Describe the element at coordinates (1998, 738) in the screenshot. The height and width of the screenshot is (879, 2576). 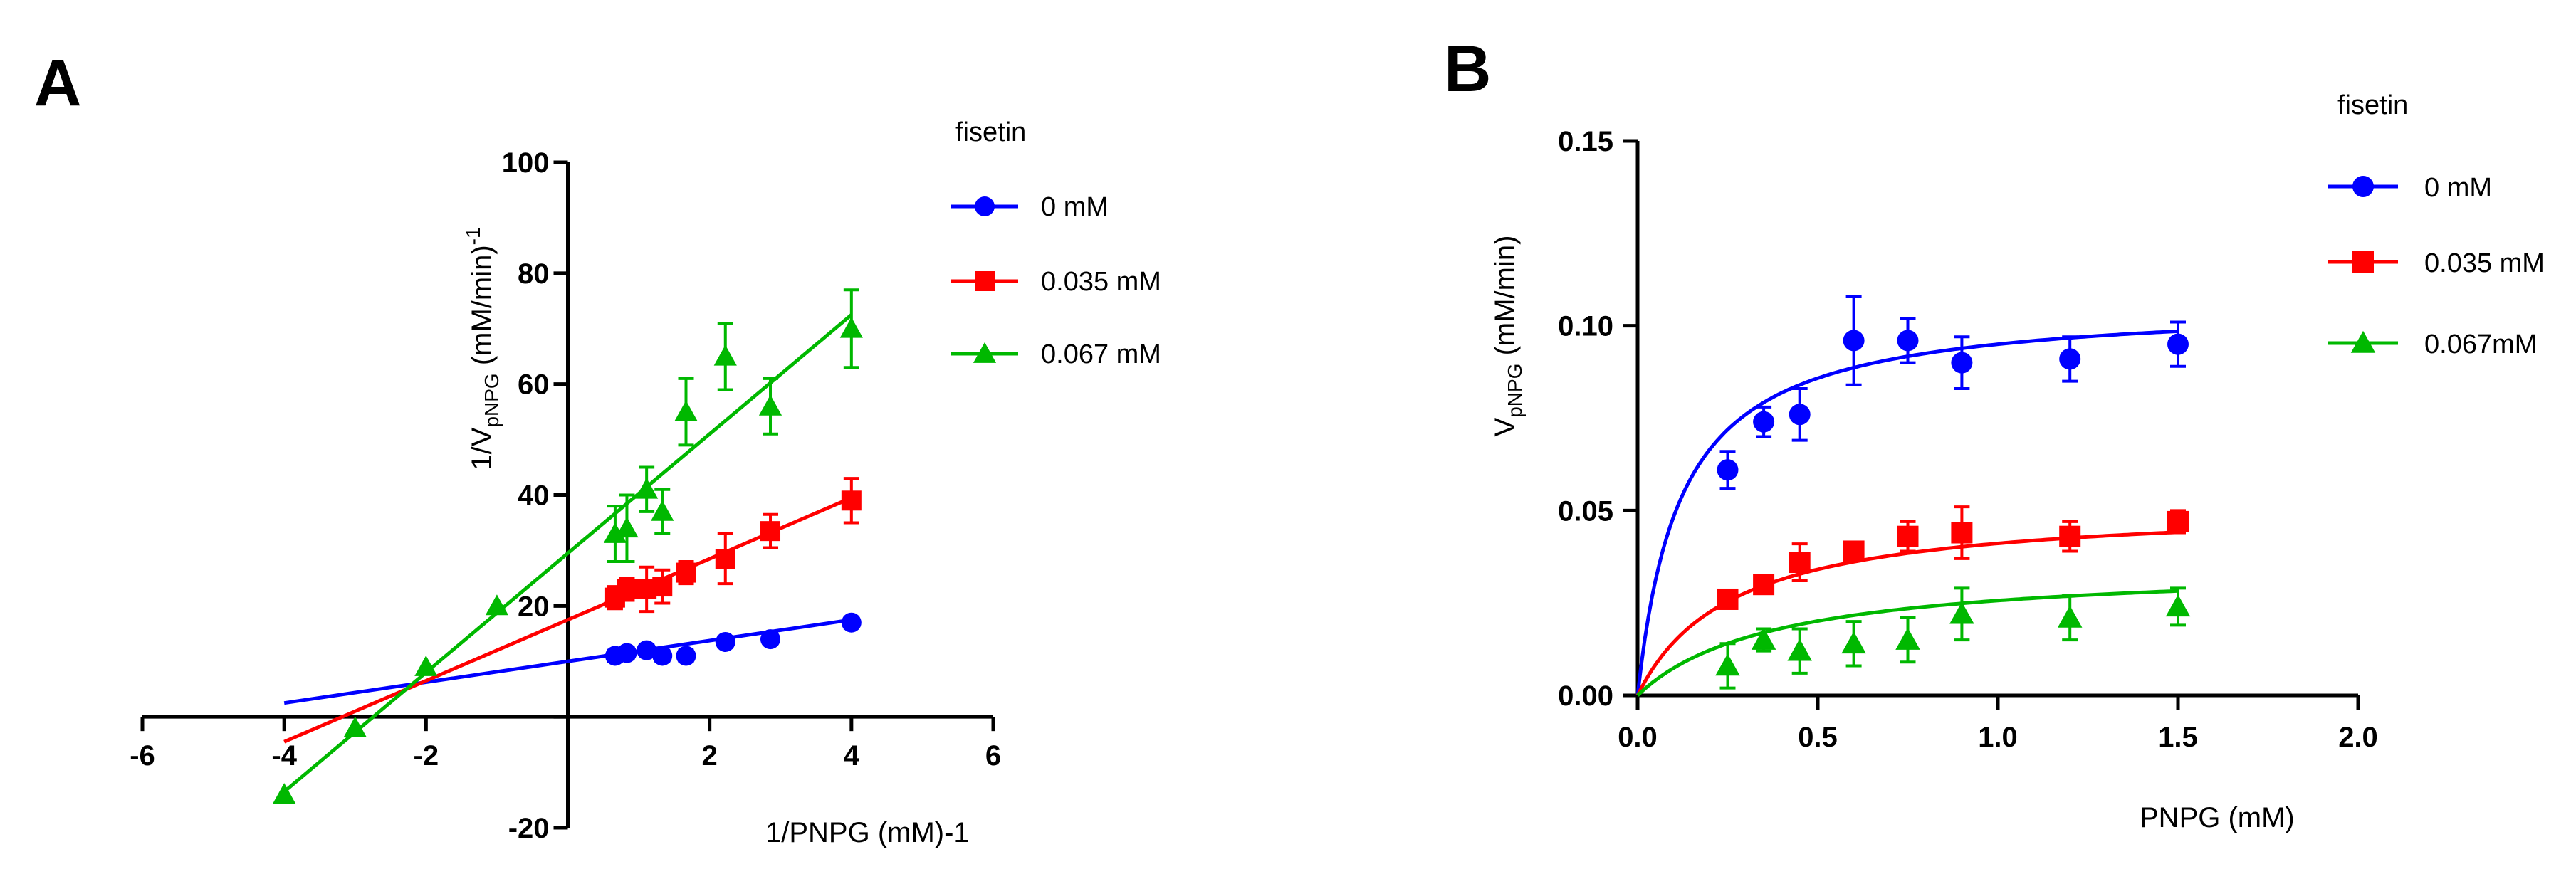
I see `panel-b-x-tick-label: 1.0` at that location.